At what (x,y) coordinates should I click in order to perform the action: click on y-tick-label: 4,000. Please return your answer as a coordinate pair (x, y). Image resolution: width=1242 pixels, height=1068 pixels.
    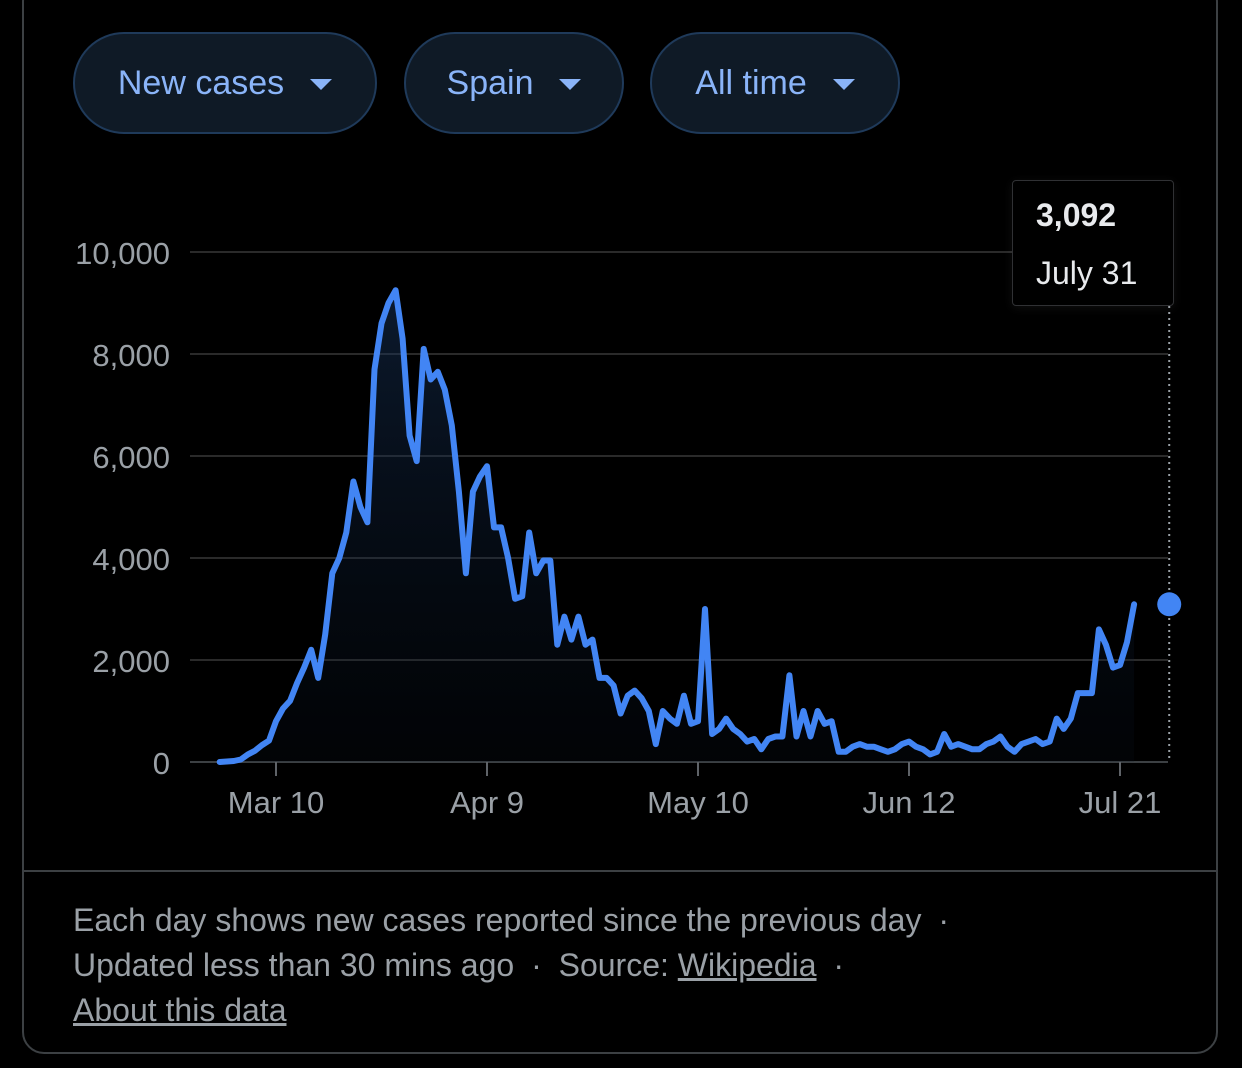
    Looking at the image, I should click on (131, 559).